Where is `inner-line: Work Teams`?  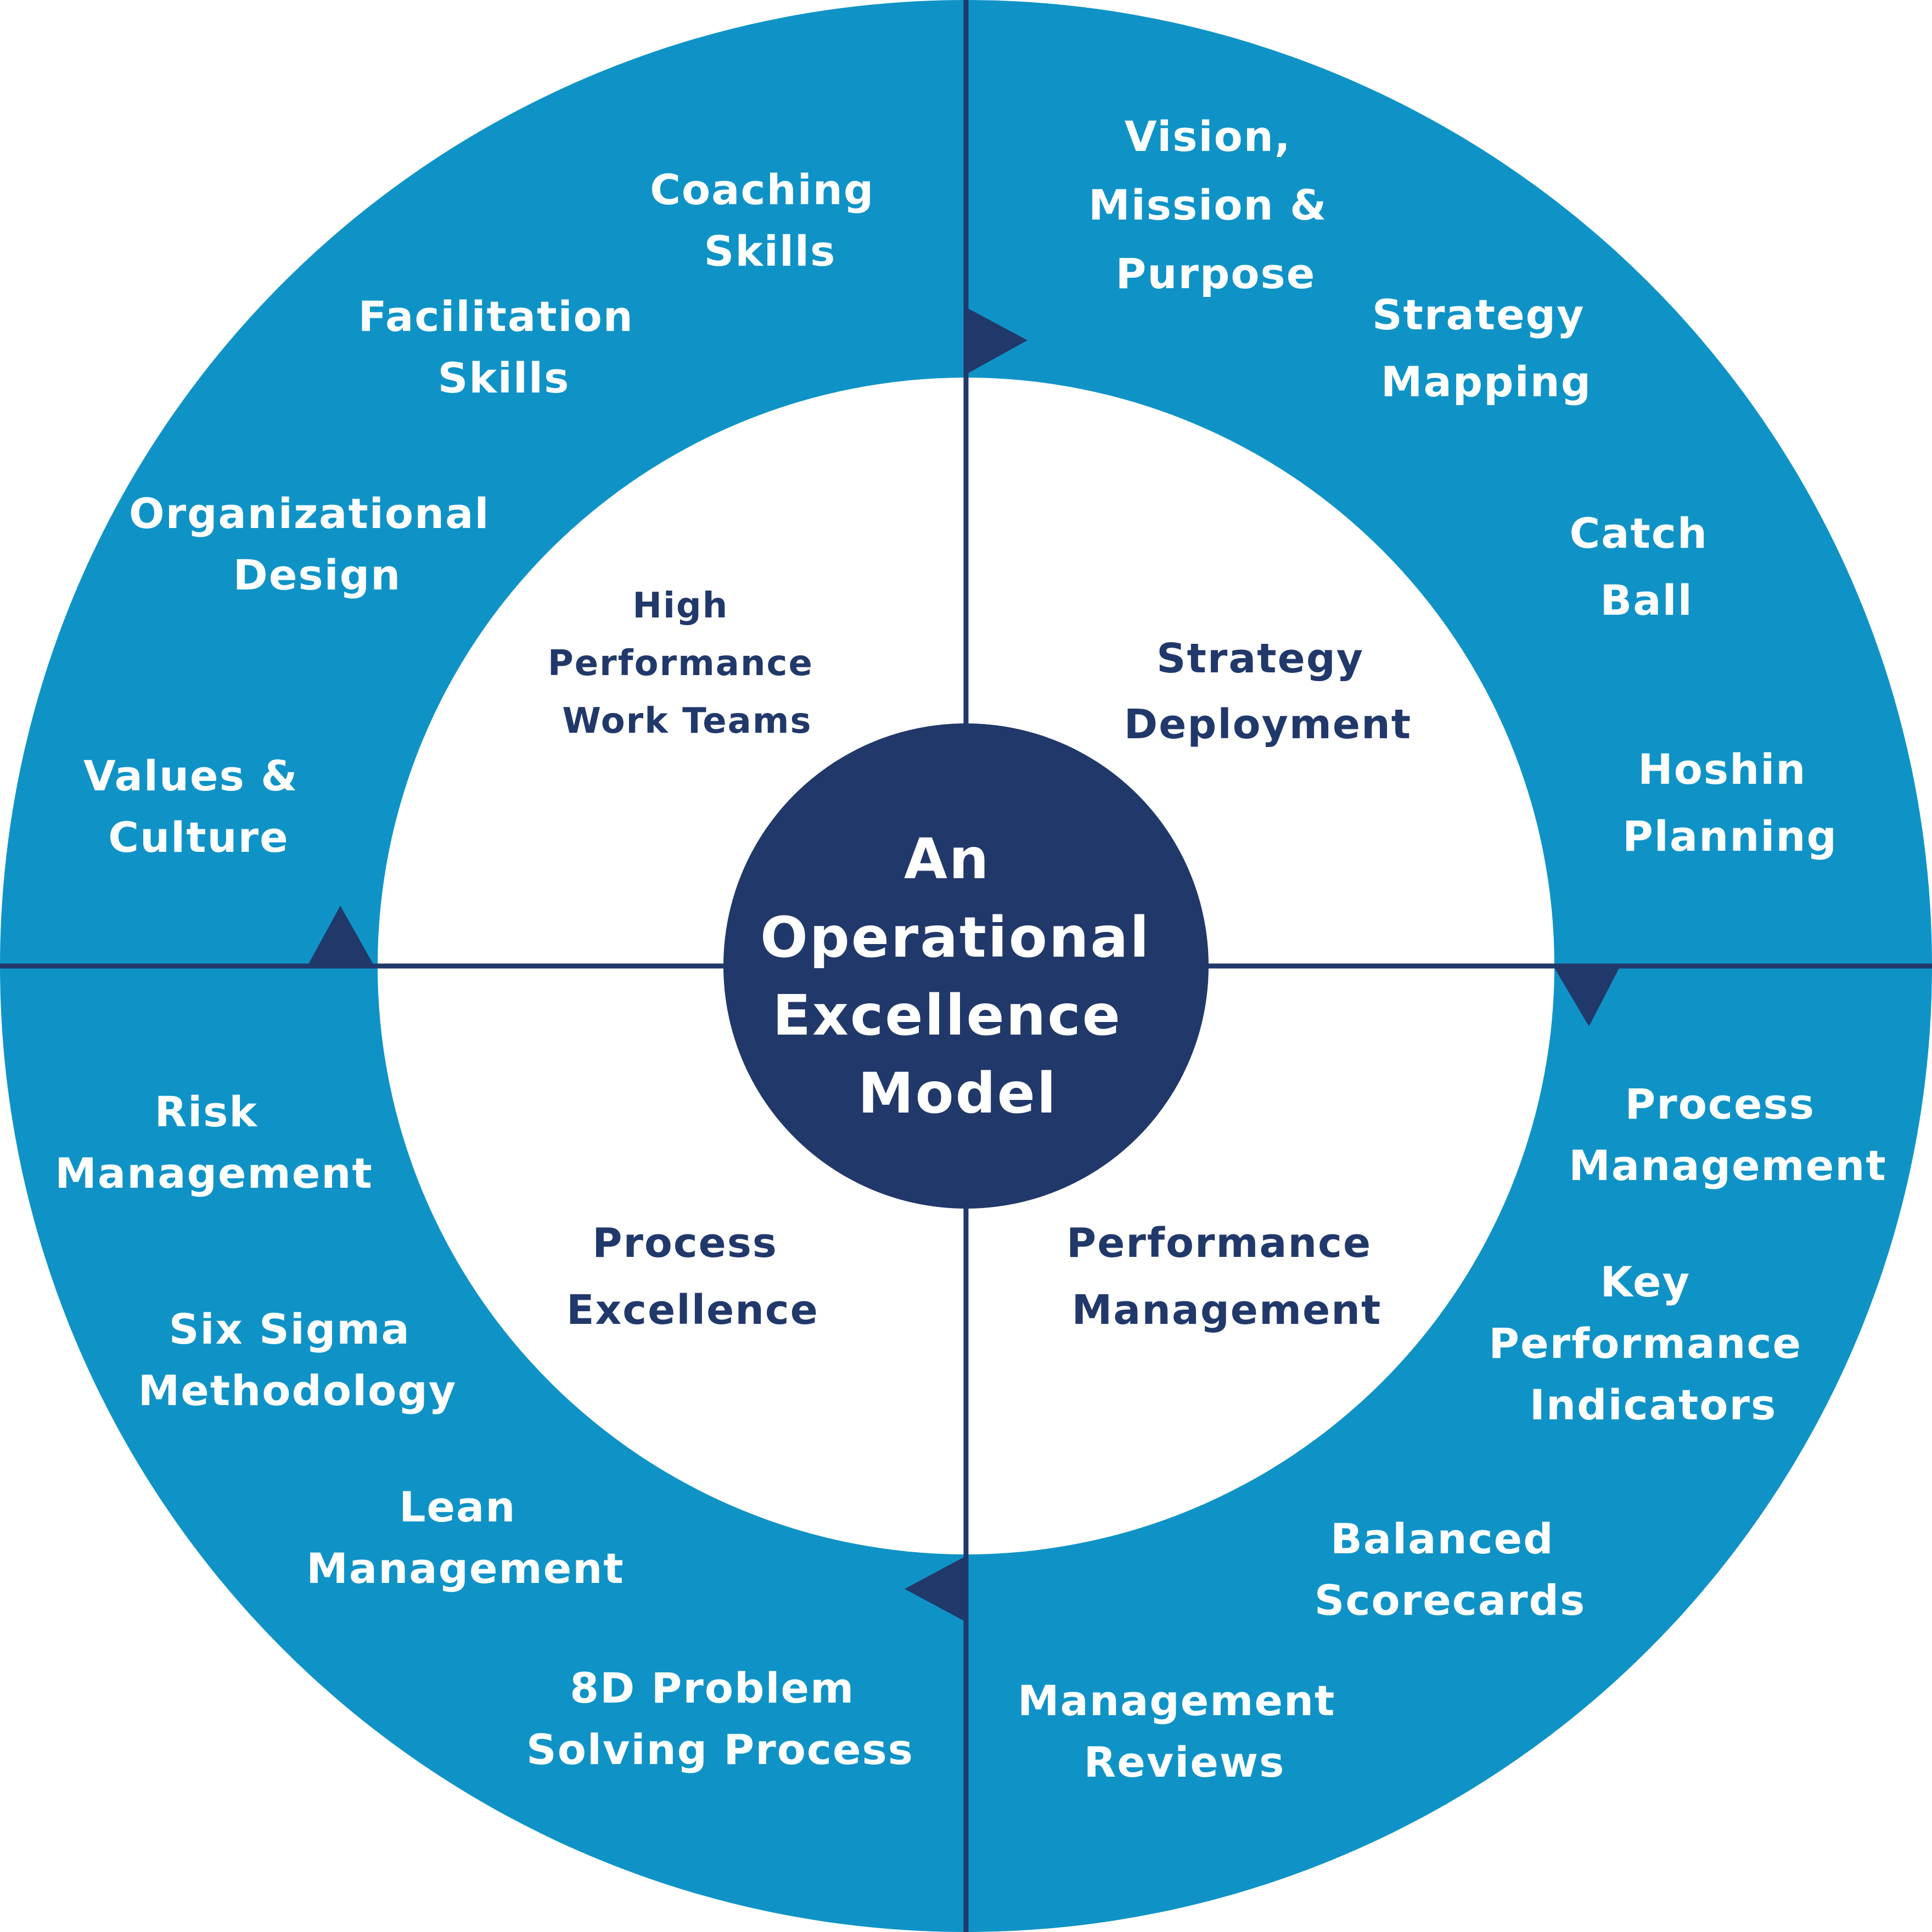
inner-line: Work Teams is located at coordinates (687, 721).